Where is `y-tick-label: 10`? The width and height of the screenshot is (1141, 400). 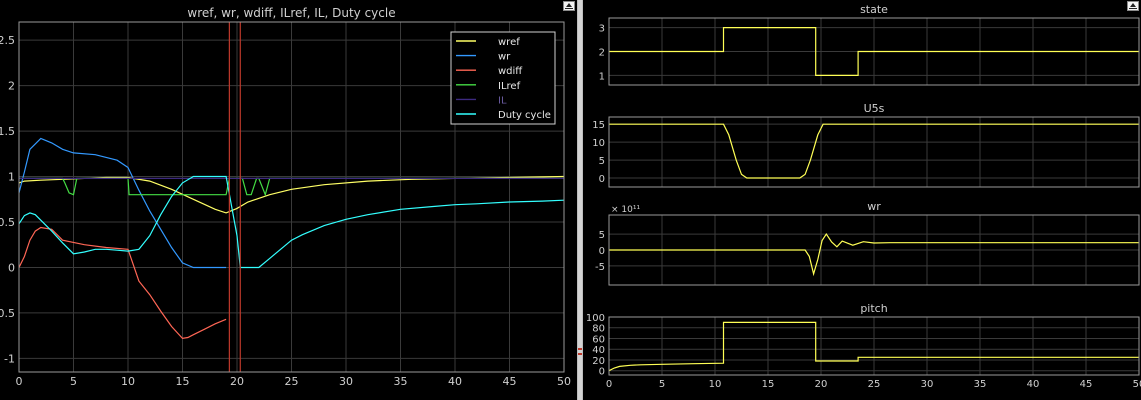
y-tick-label: 10 is located at coordinates (598, 143).